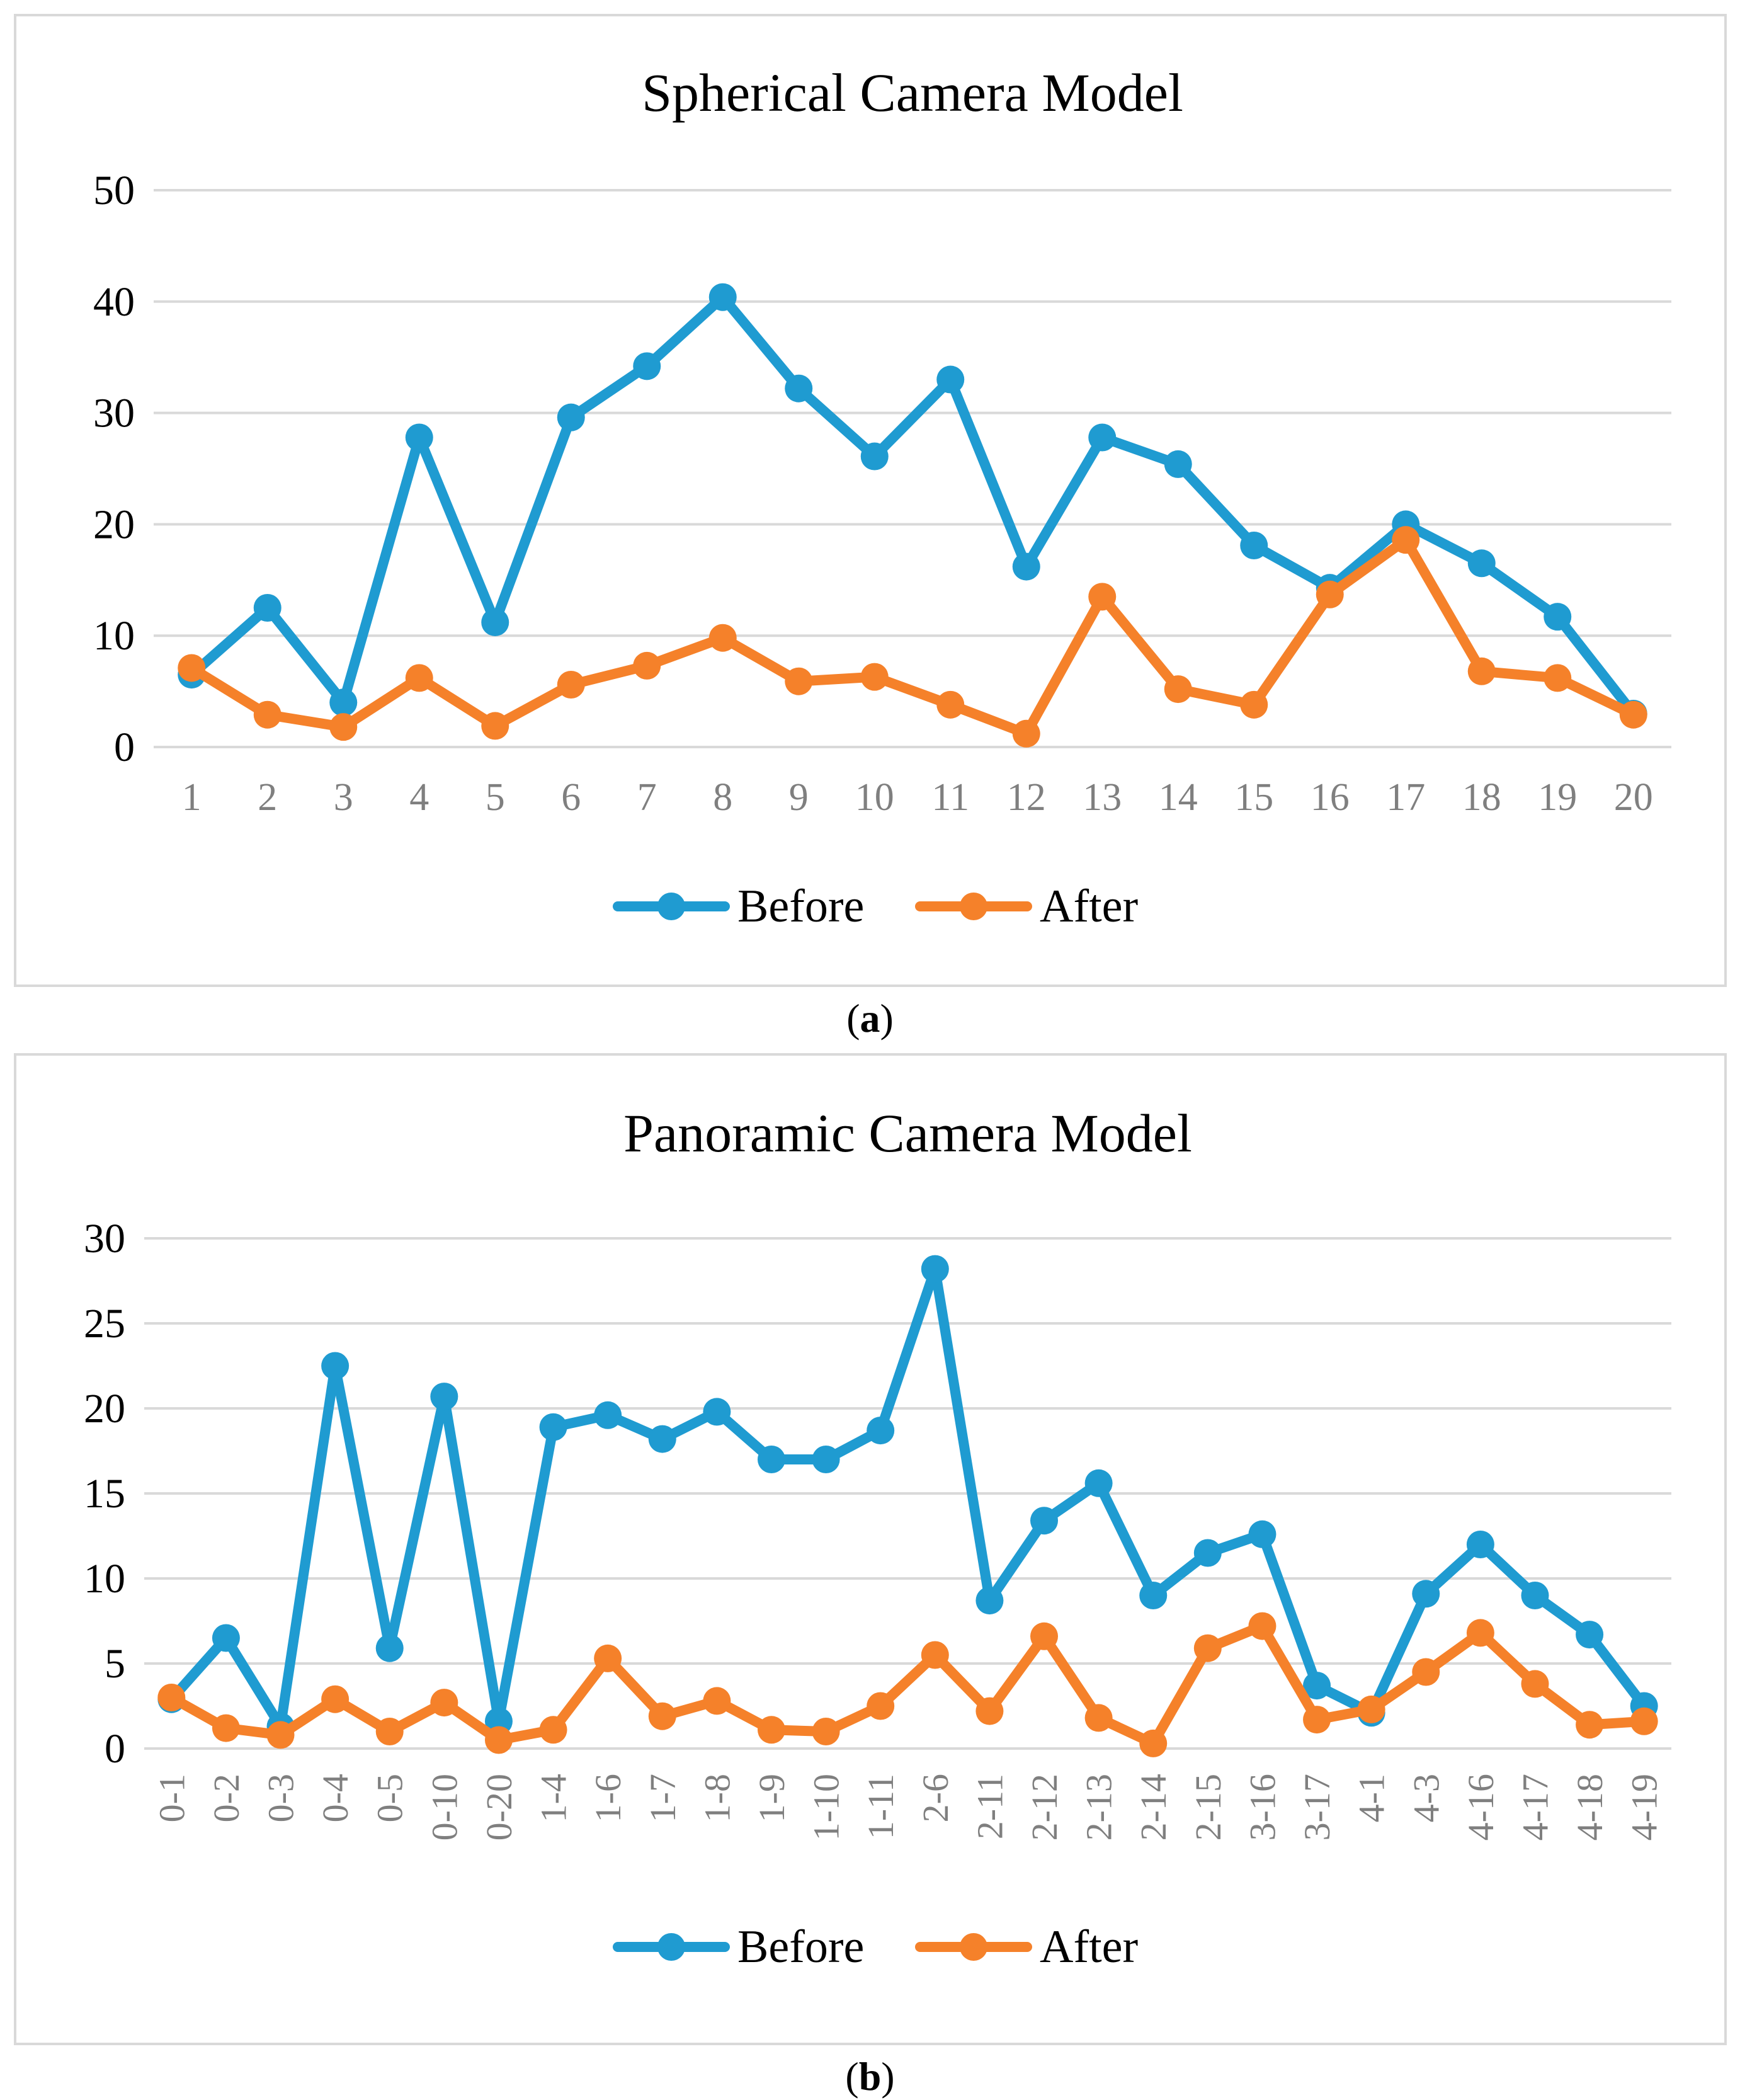 The width and height of the screenshot is (1740, 2100). Describe the element at coordinates (880, 1807) in the screenshot. I see `x-tick-label: 1-11` at that location.